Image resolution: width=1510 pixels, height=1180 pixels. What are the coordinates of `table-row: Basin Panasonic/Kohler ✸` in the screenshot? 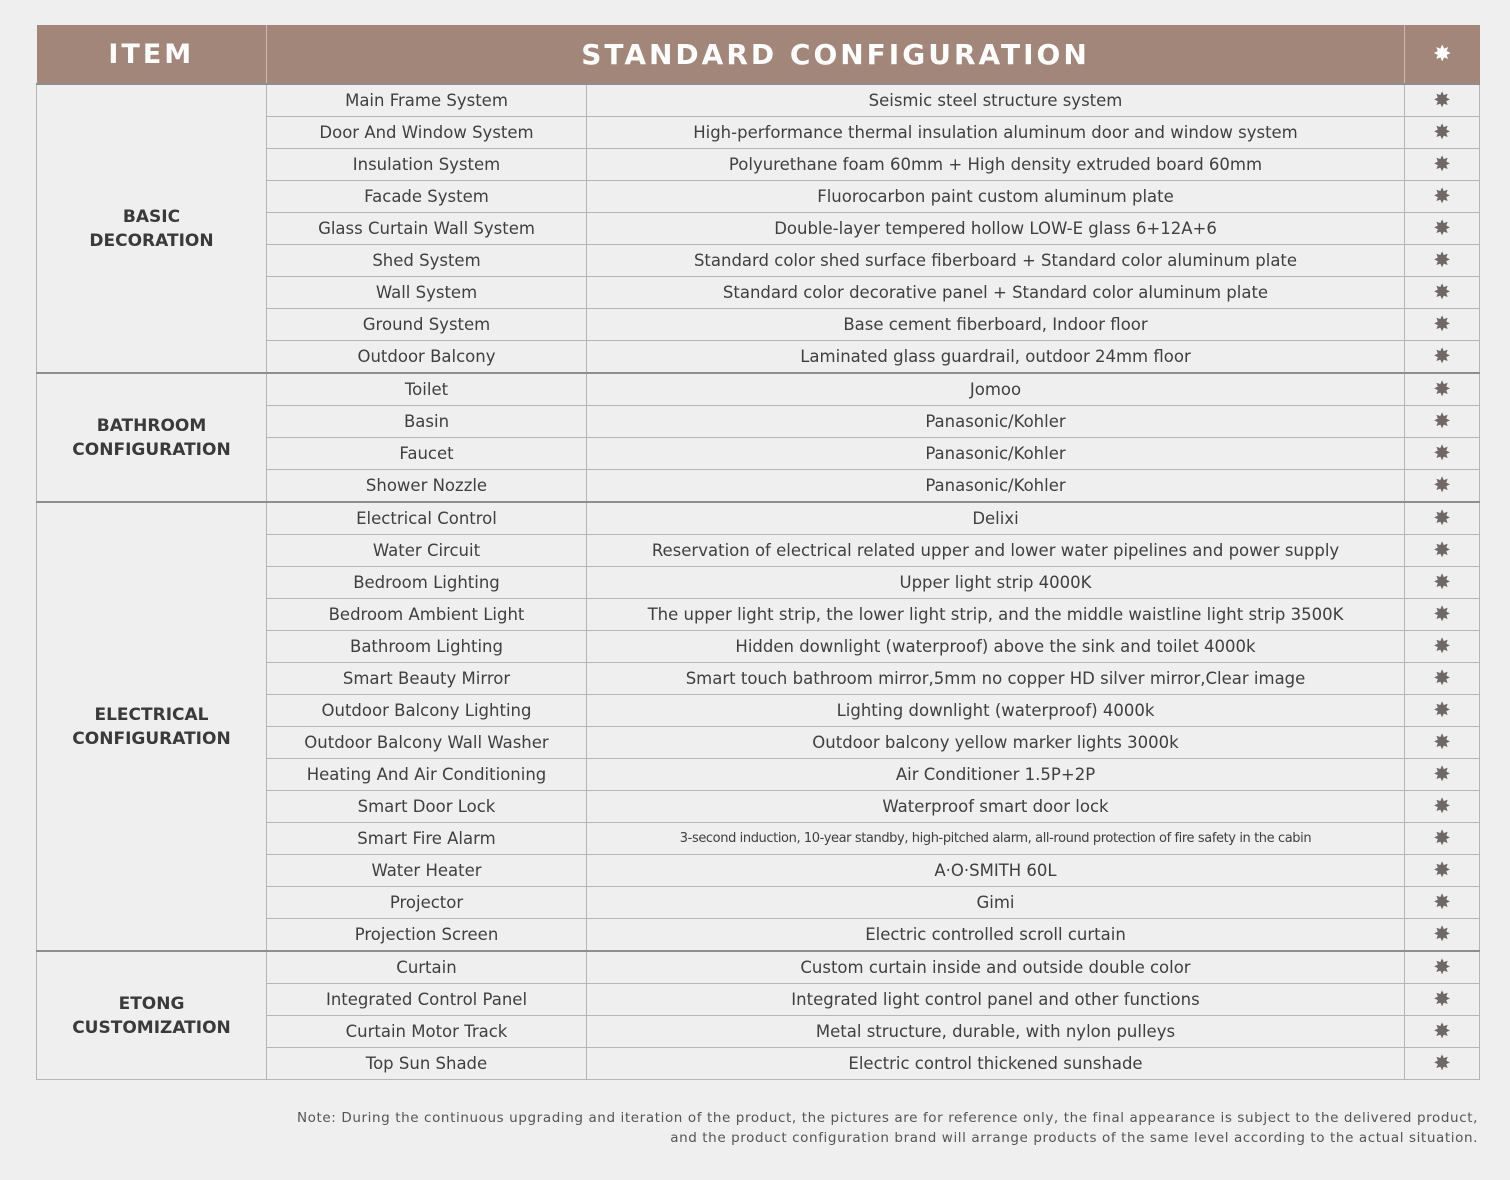 It's located at (758, 421).